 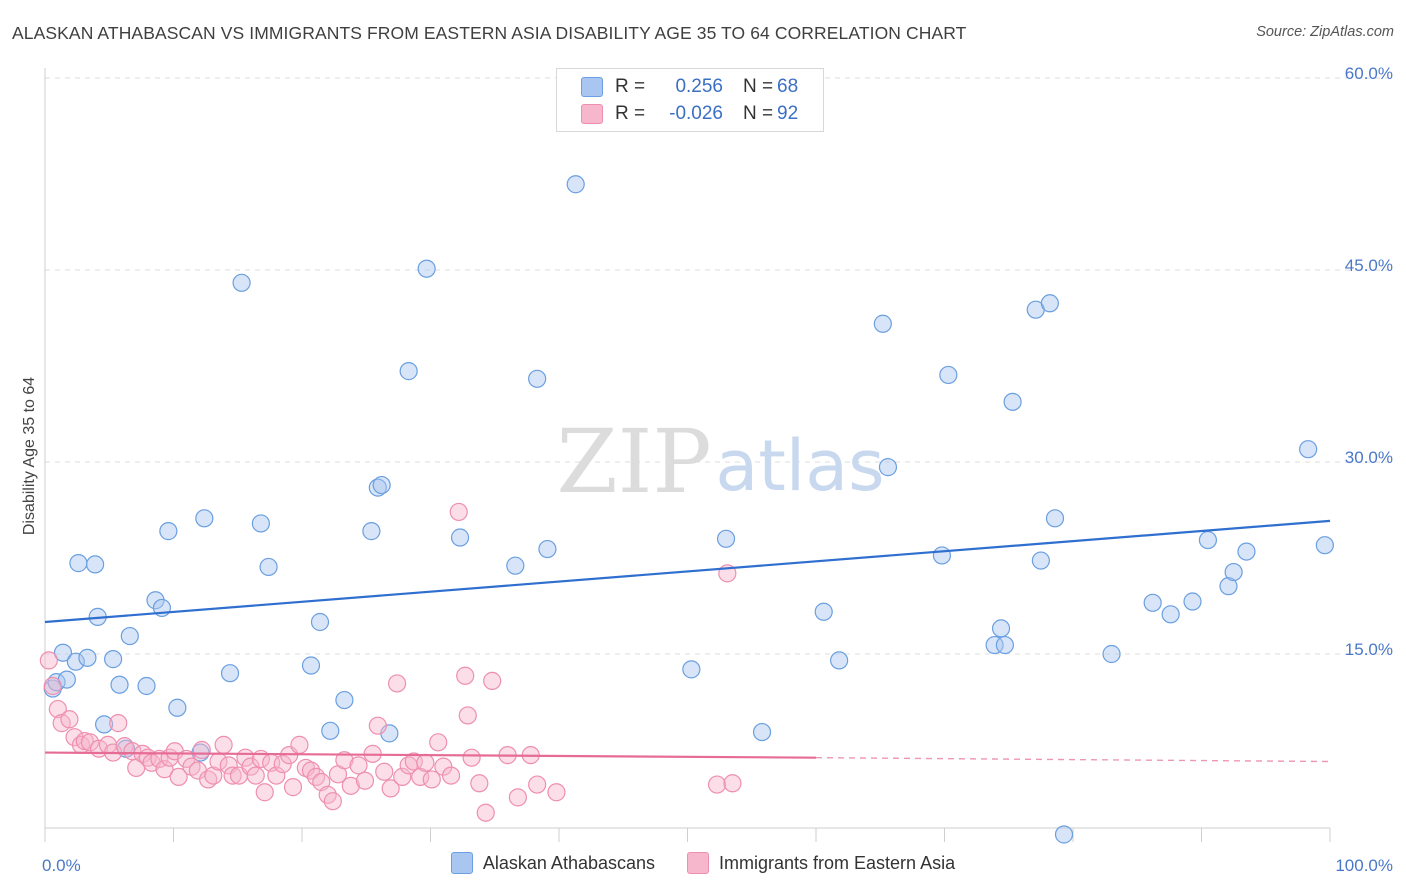 What do you see at coordinates (569, 862) in the screenshot?
I see `bottom-legend-label: Alaskan Athabascans` at bounding box center [569, 862].